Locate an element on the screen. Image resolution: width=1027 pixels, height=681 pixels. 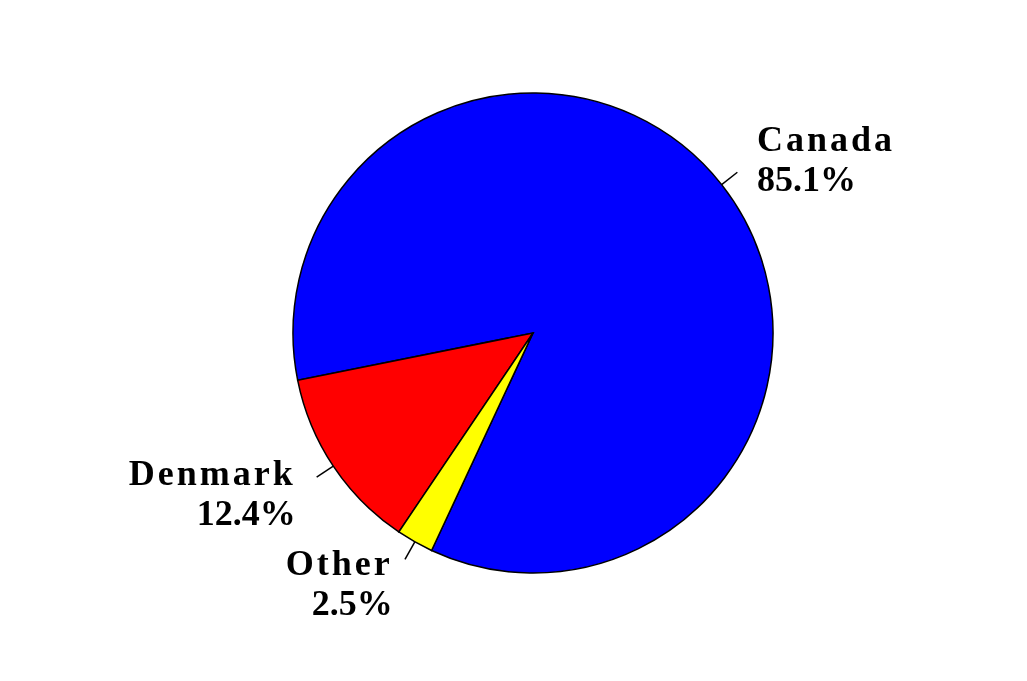
slice-label: Canada is located at coordinates (826, 138).